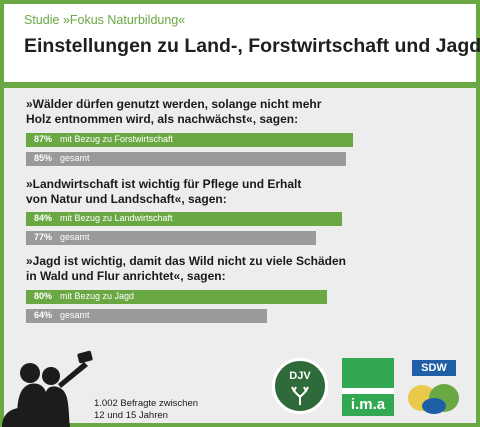 The height and width of the screenshot is (427, 480). What do you see at coordinates (43, 315) in the screenshot?
I see `bar-value-label: 64%` at bounding box center [43, 315].